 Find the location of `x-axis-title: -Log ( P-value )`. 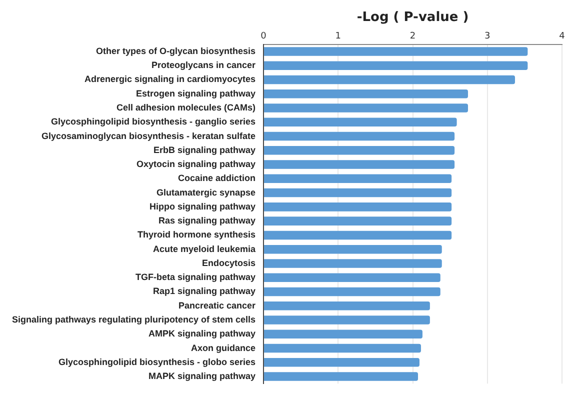

x-axis-title: -Log ( P-value ) is located at coordinates (412, 18).